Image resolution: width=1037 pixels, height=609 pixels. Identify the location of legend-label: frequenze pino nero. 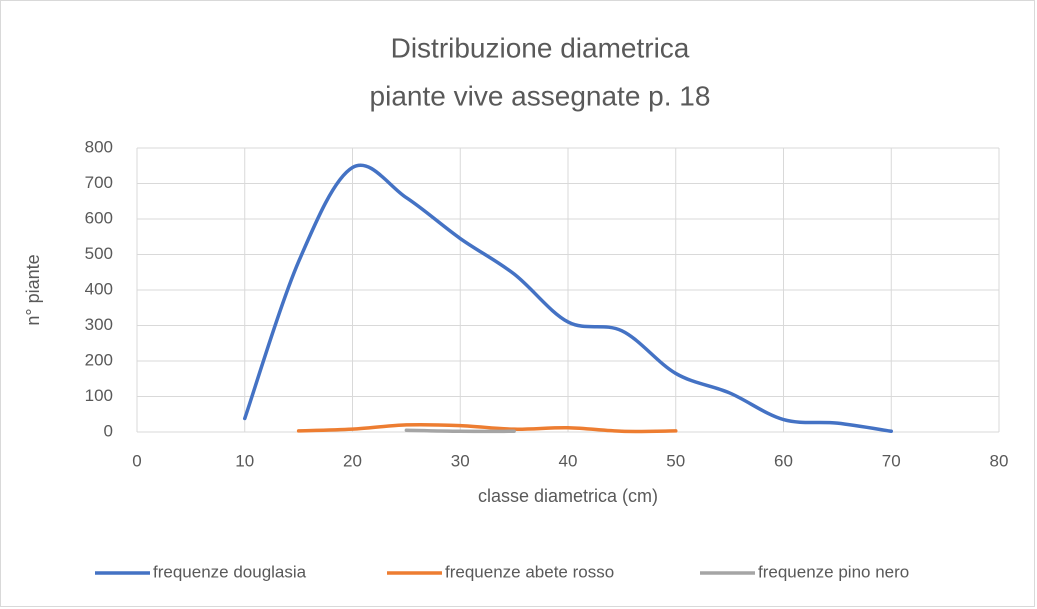
(833, 571).